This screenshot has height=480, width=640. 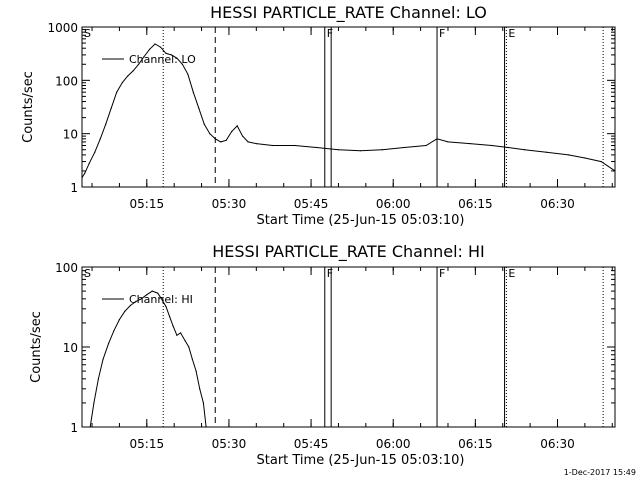 I want to click on timestamp: 1-Dec-2017 15:49, so click(x=600, y=472).